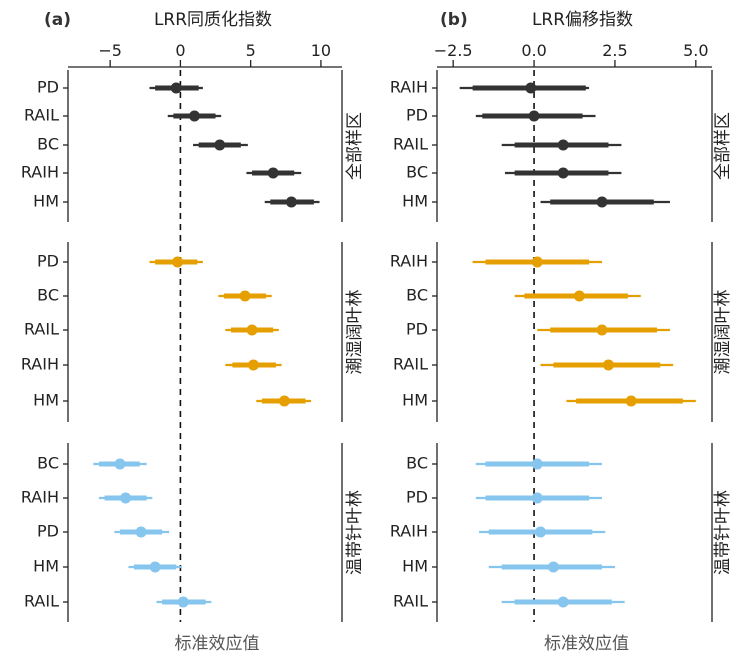  I want to click on panel-b-label: (b), so click(454, 20).